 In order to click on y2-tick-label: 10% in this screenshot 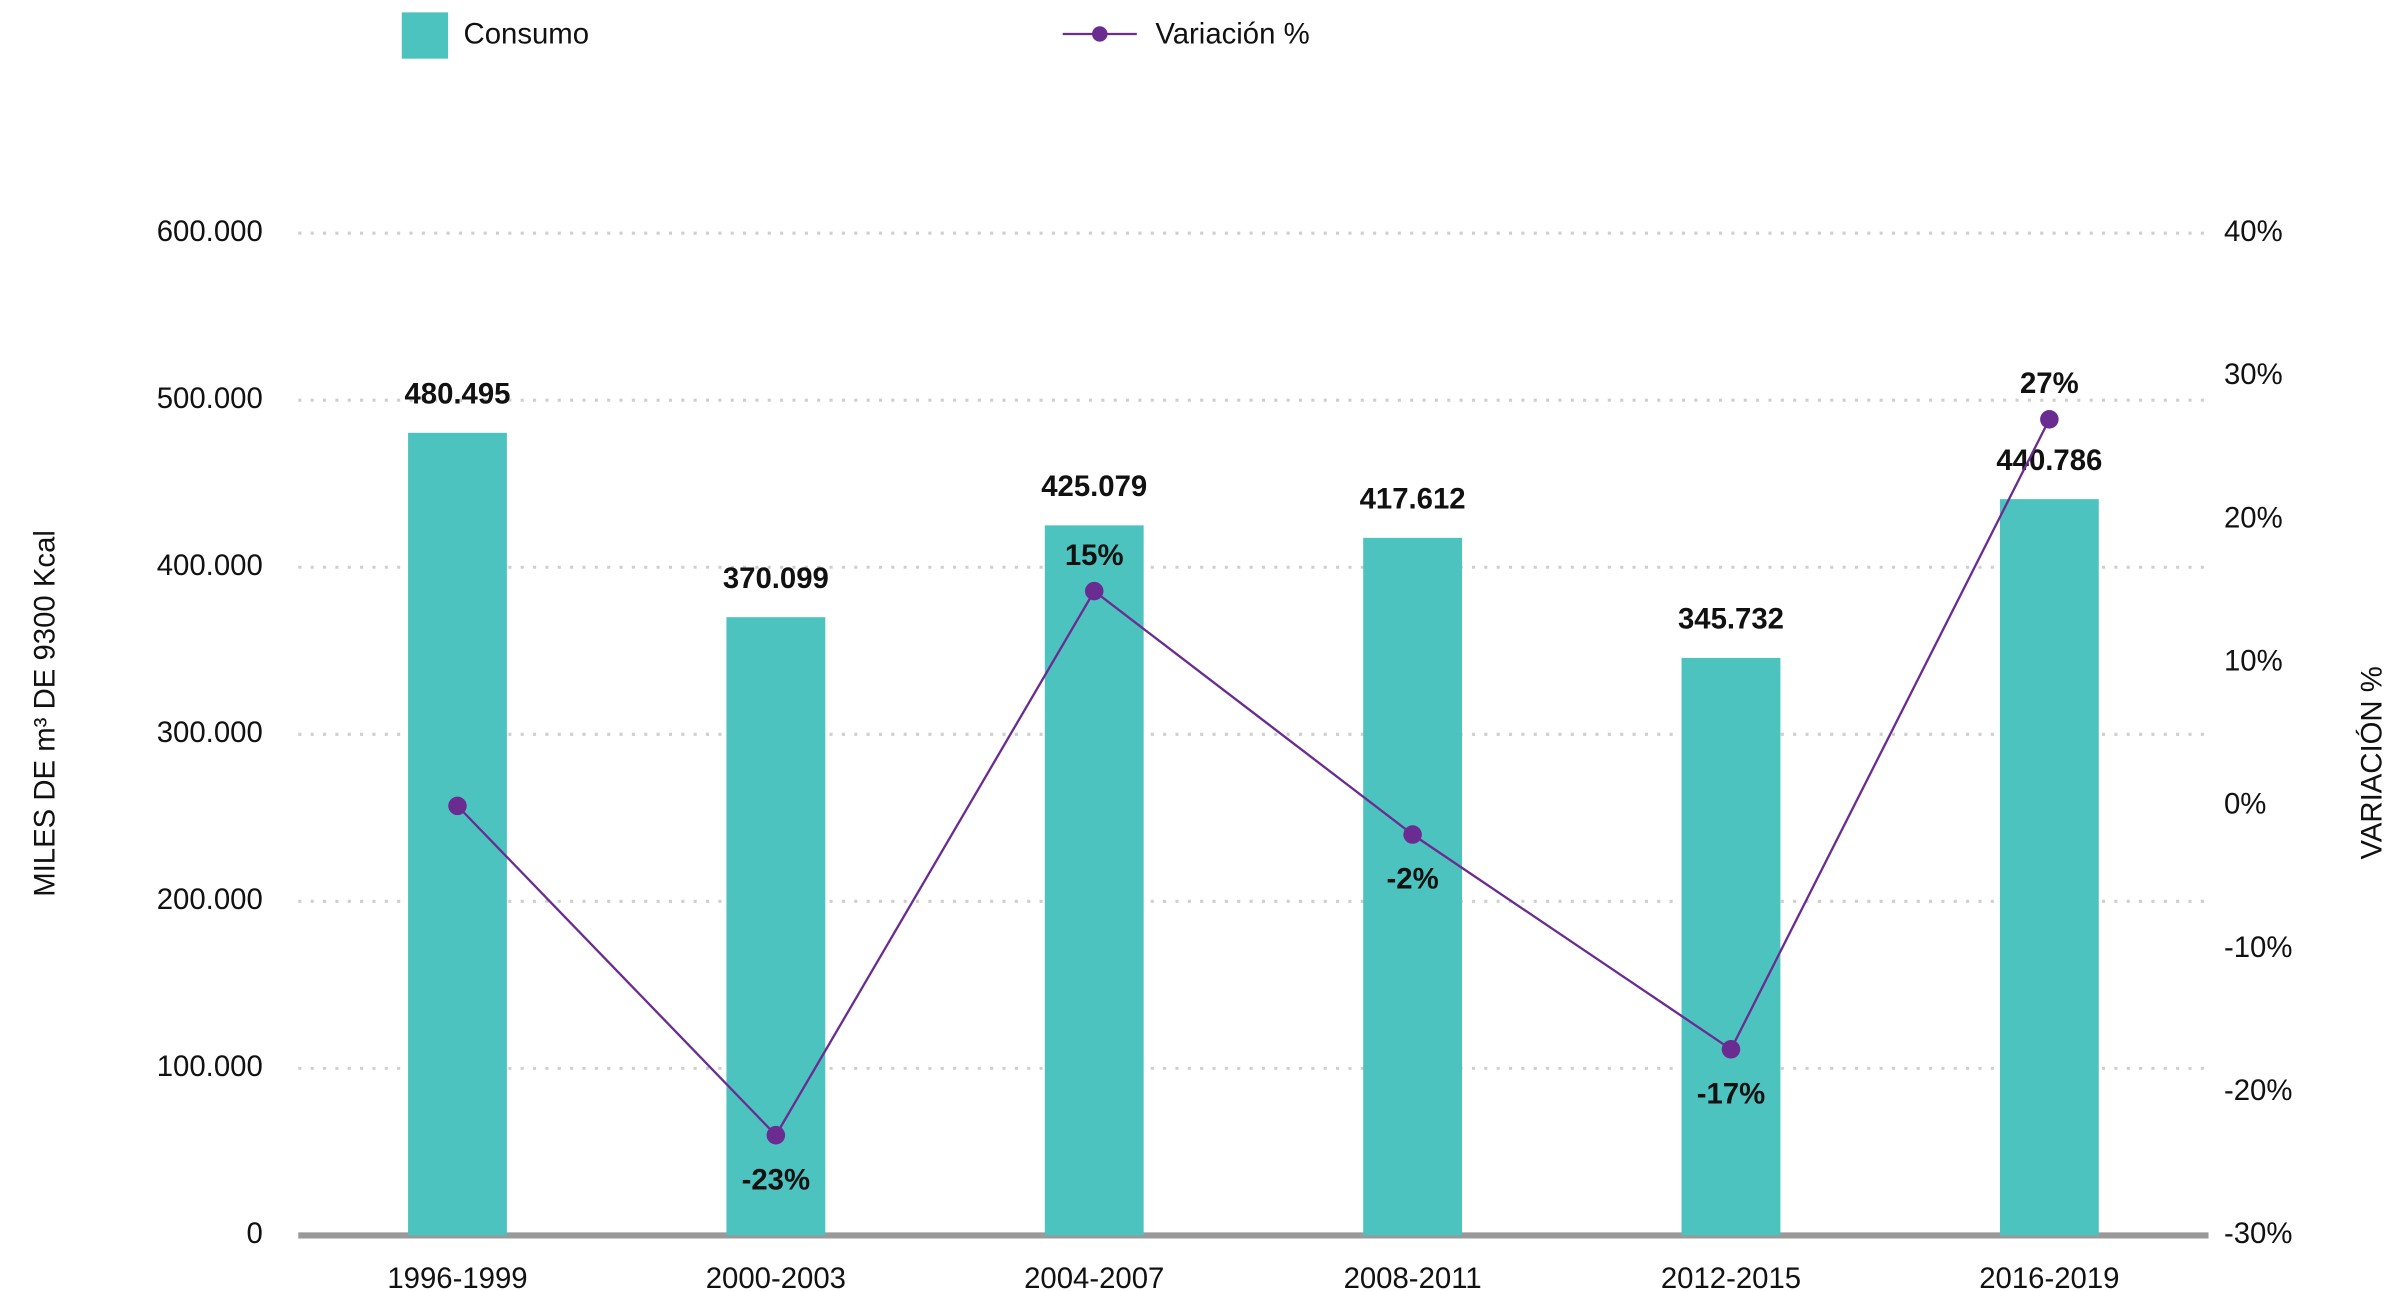, I will do `click(2253, 660)`.